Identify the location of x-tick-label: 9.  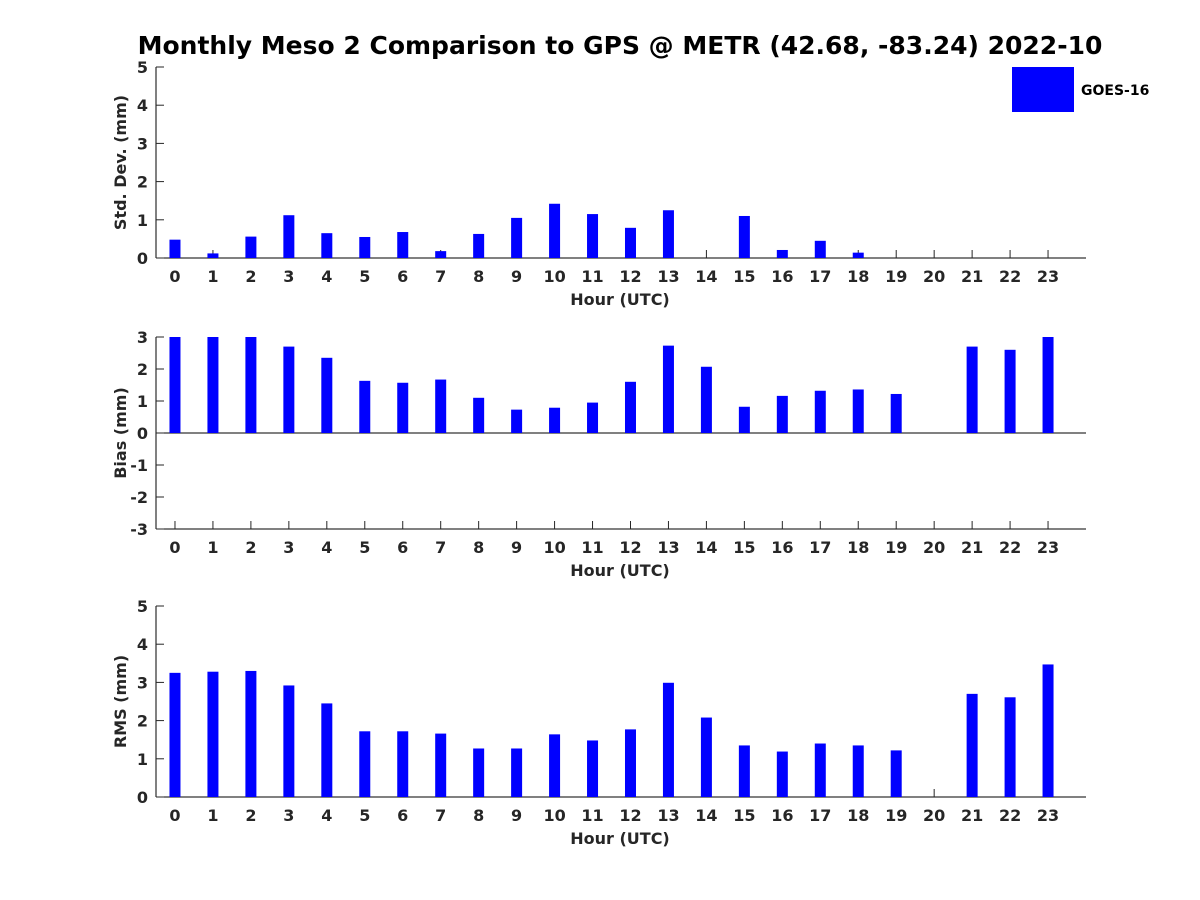
(516, 547).